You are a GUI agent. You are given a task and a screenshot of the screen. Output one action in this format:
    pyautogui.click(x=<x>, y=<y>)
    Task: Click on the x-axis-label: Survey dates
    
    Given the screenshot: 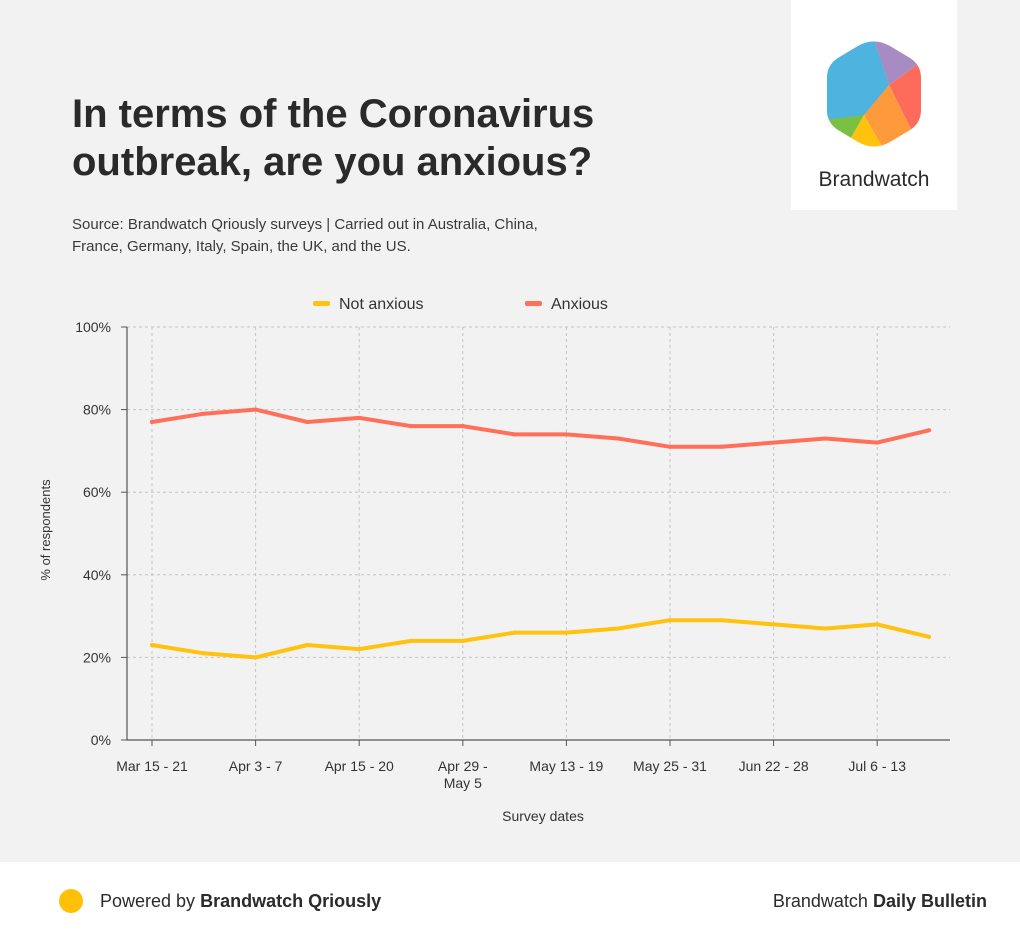 What is the action you would take?
    pyautogui.click(x=543, y=816)
    